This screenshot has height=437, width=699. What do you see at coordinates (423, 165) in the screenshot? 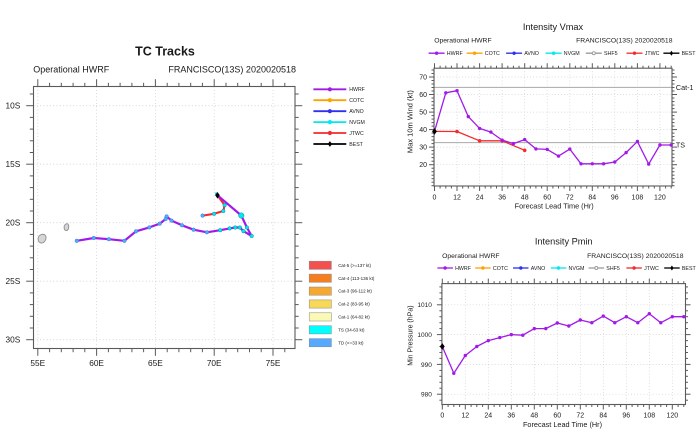
I see `svg-text: 20` at bounding box center [423, 165].